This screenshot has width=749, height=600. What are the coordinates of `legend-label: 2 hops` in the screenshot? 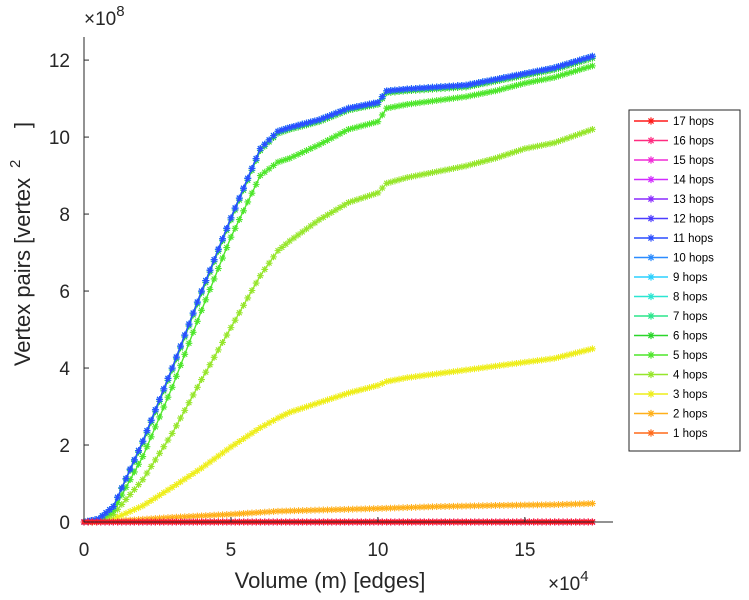 It's located at (690, 415).